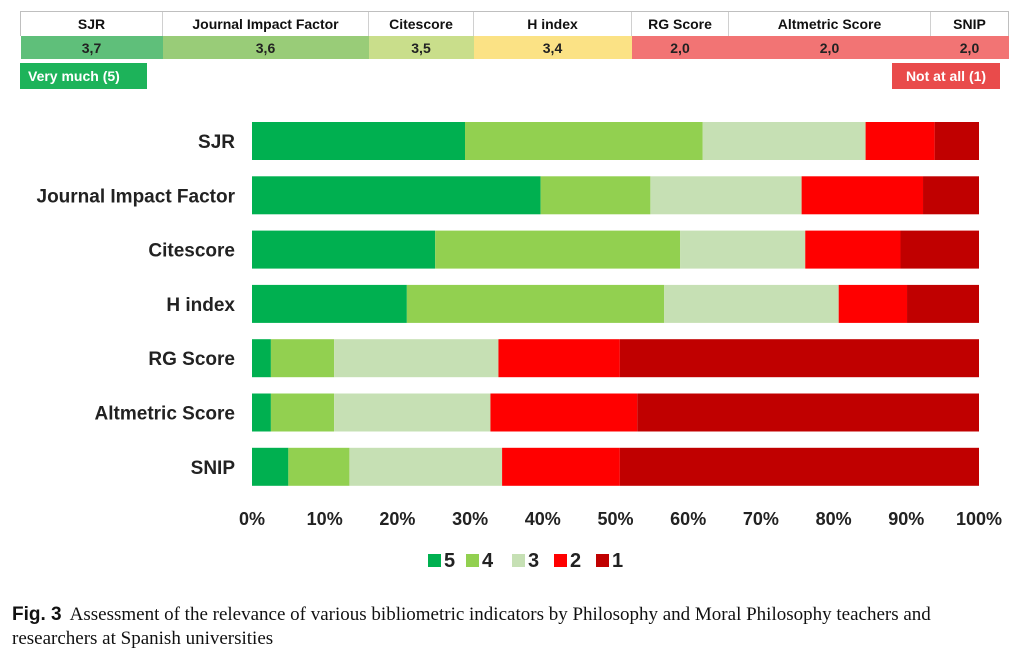 This screenshot has width=1021, height=666. What do you see at coordinates (421, 23) in the screenshot?
I see `score-header-citescore: Citescore` at bounding box center [421, 23].